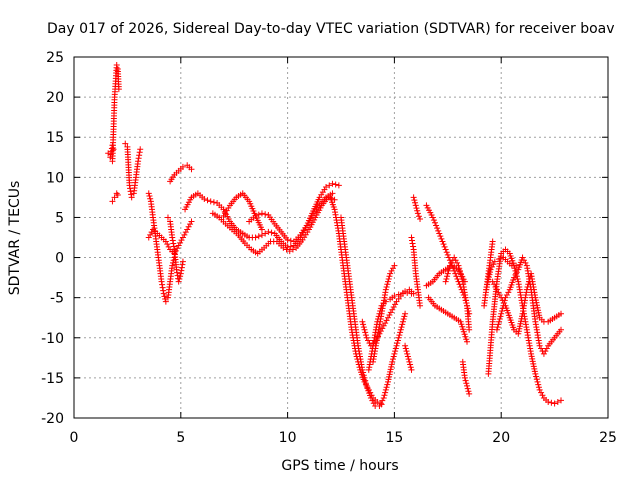 This screenshot has width=640, height=480. I want to click on y-tick-label: -10, so click(52, 339).